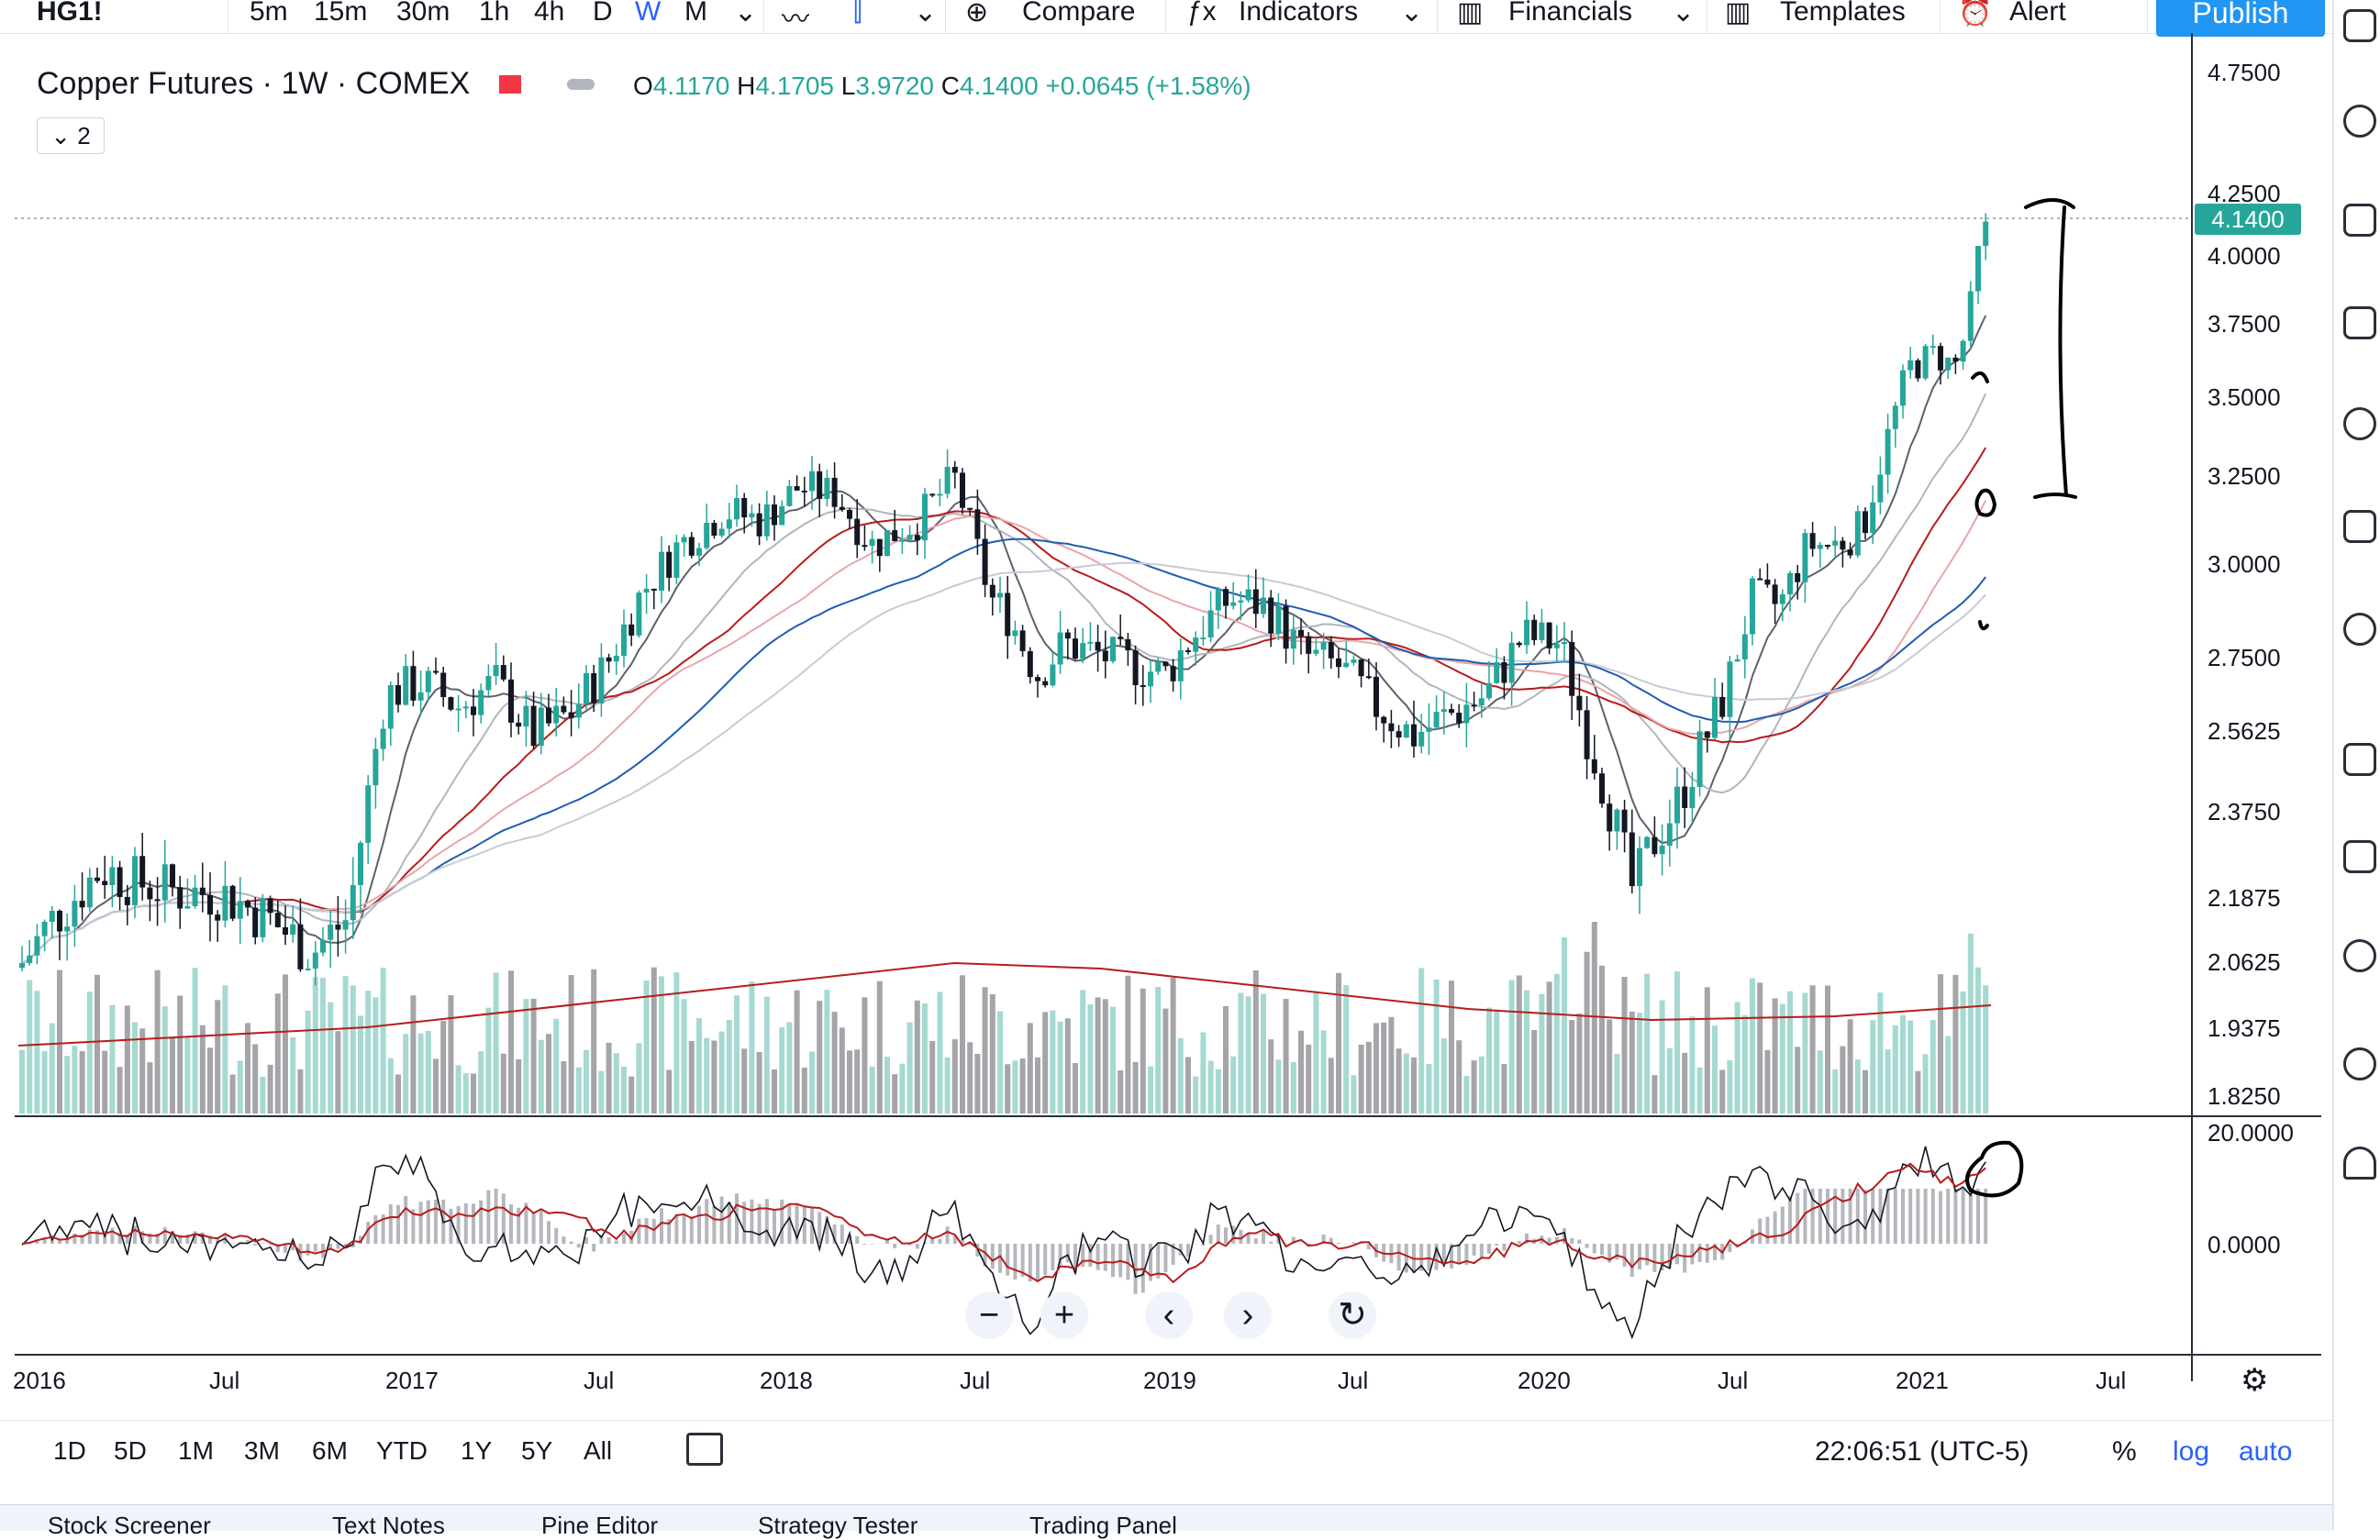 The image size is (2380, 1540). Describe the element at coordinates (2359, 526) in the screenshot. I see `news-icon` at that location.